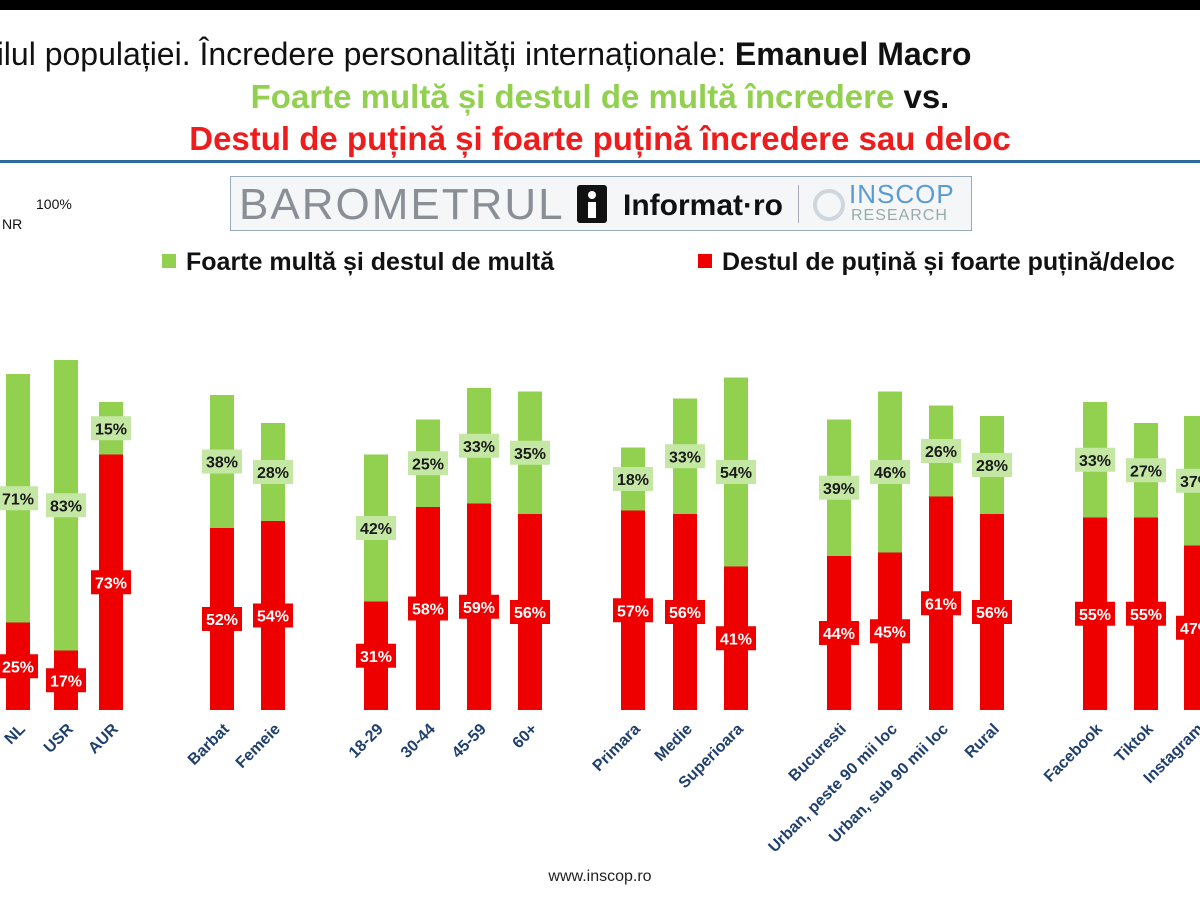 The image size is (1200, 900). I want to click on data-label-green-3: 38%, so click(222, 463).